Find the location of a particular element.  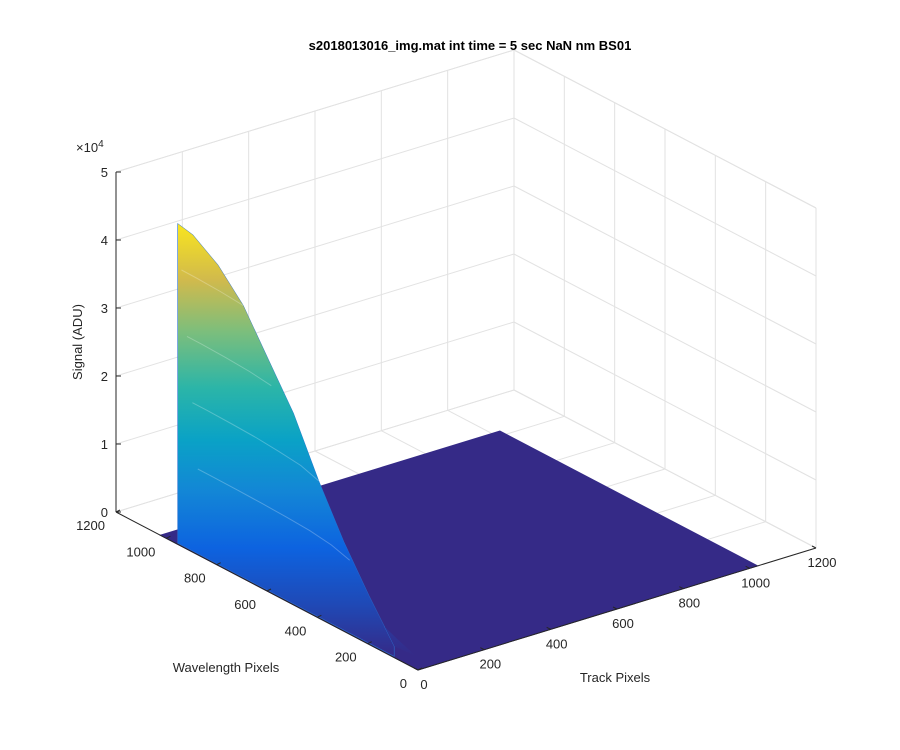

x-axis-label: Track Pixels is located at coordinates (615, 677).